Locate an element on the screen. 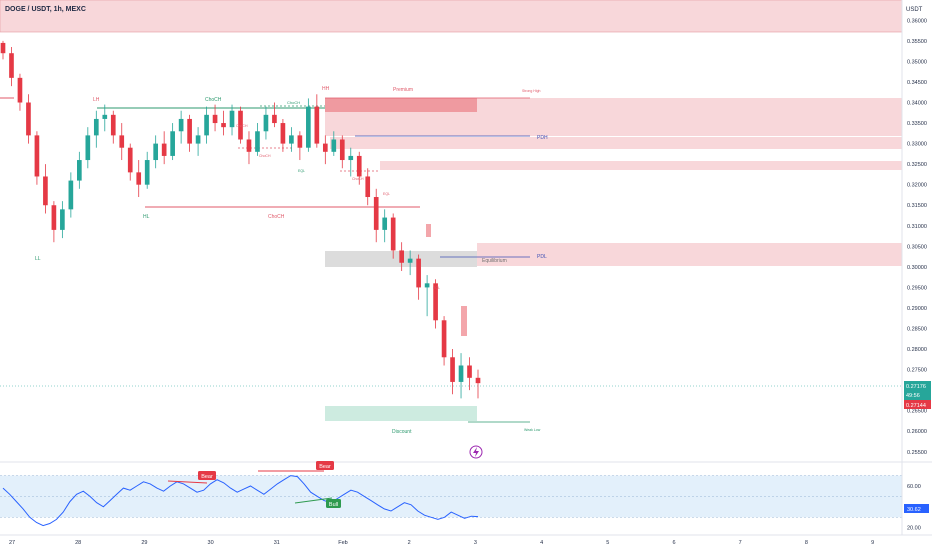 The height and width of the screenshot is (550, 932). label-choch-2: ChoCH is located at coordinates (276, 217).